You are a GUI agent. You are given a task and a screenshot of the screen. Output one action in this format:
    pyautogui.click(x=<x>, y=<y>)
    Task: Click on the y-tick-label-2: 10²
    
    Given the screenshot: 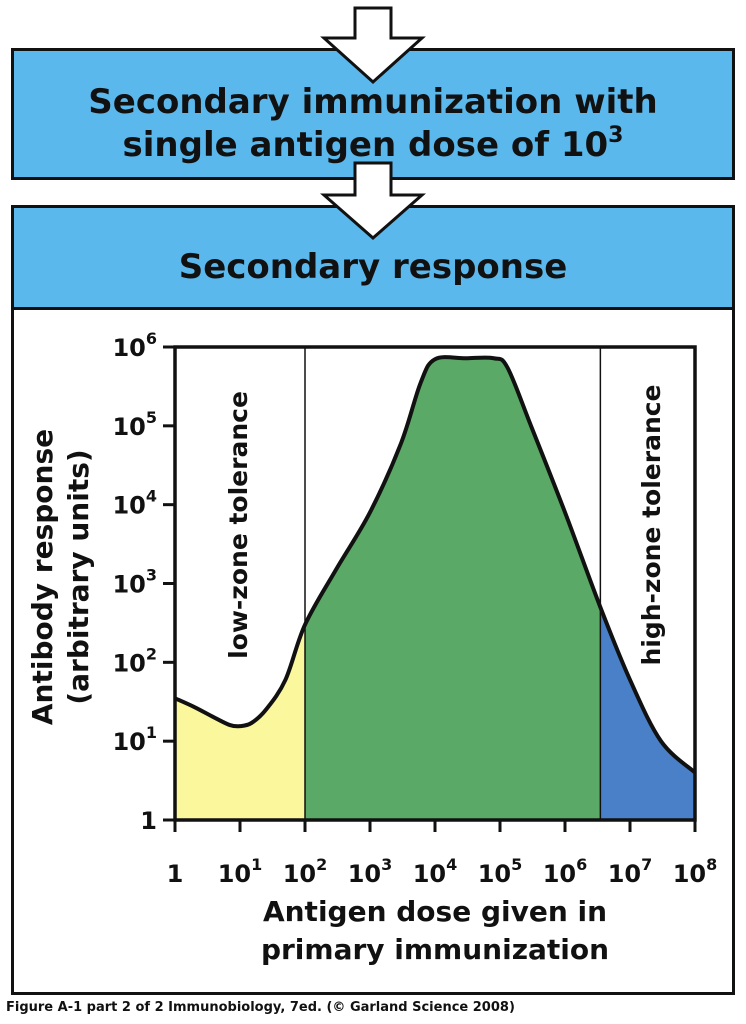 What is the action you would take?
    pyautogui.click(x=134, y=660)
    